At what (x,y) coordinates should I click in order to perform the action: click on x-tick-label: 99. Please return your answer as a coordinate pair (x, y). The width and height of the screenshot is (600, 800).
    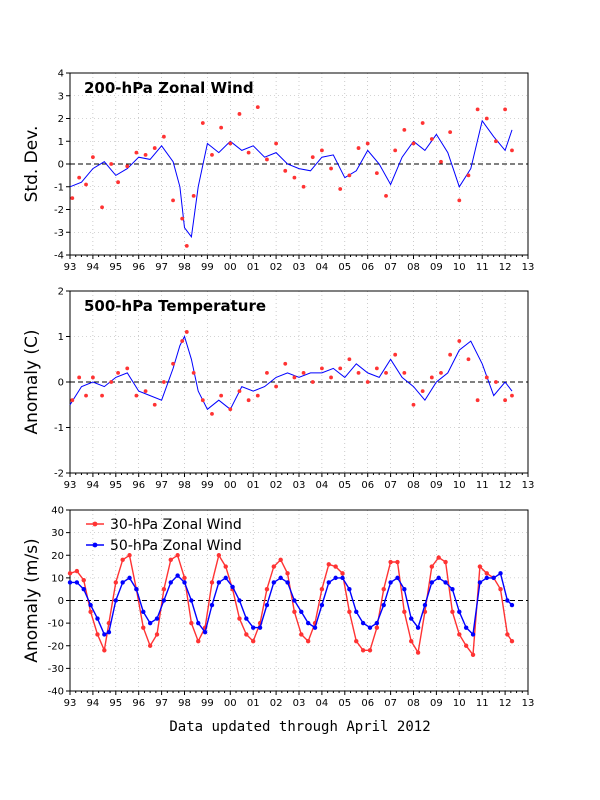
    Looking at the image, I should click on (207, 267).